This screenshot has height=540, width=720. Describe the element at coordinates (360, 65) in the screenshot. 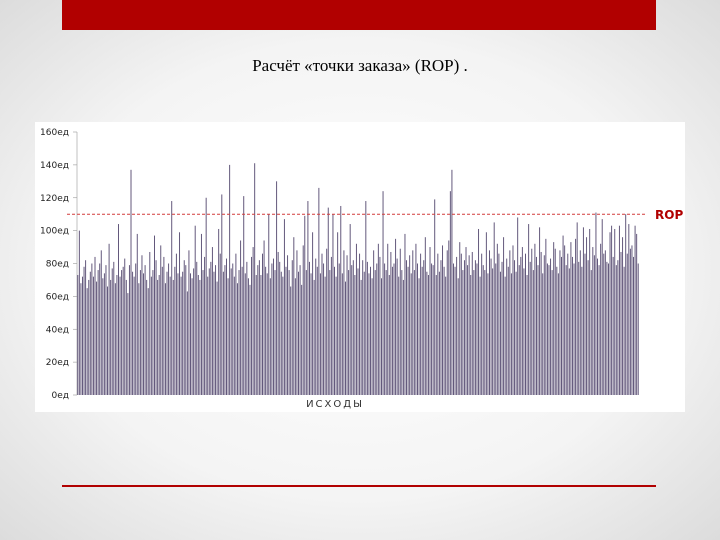

I see `slide-title: Расчёт «точки заказа» (ROP) .` at that location.